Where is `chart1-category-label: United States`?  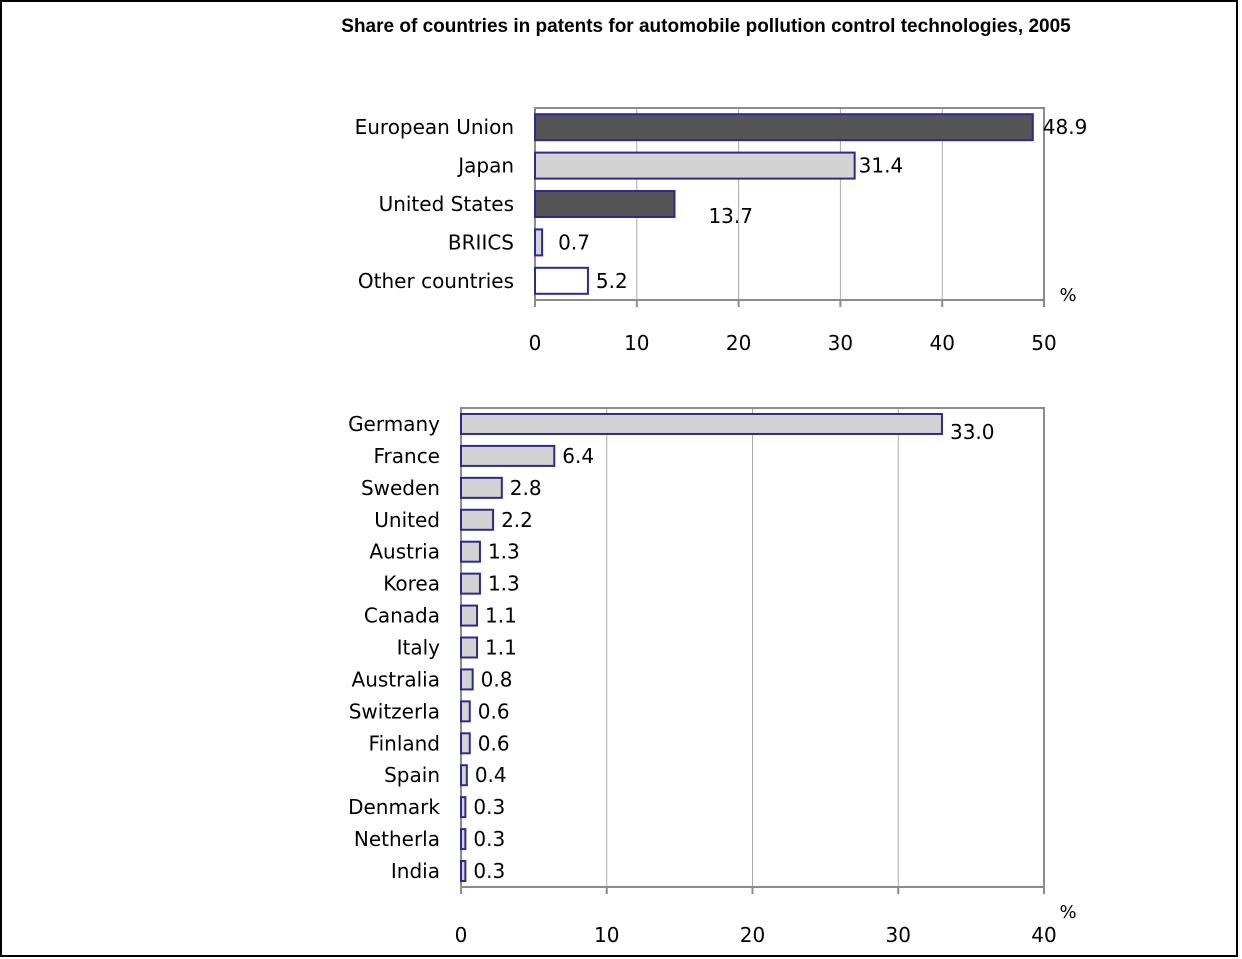 chart1-category-label: United States is located at coordinates (446, 204).